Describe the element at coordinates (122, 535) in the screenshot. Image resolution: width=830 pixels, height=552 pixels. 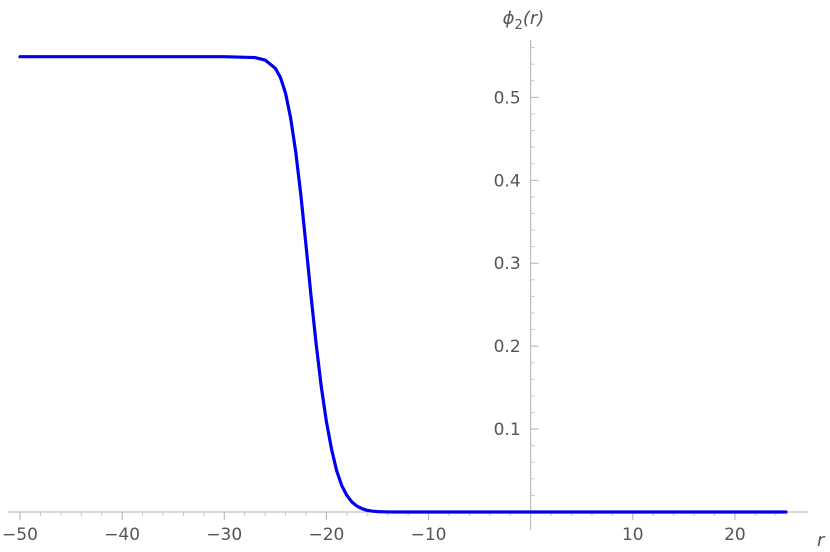
I see `x-tick-label: −40` at that location.